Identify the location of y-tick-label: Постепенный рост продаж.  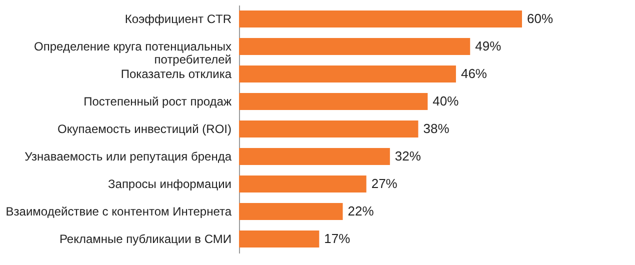
(158, 101).